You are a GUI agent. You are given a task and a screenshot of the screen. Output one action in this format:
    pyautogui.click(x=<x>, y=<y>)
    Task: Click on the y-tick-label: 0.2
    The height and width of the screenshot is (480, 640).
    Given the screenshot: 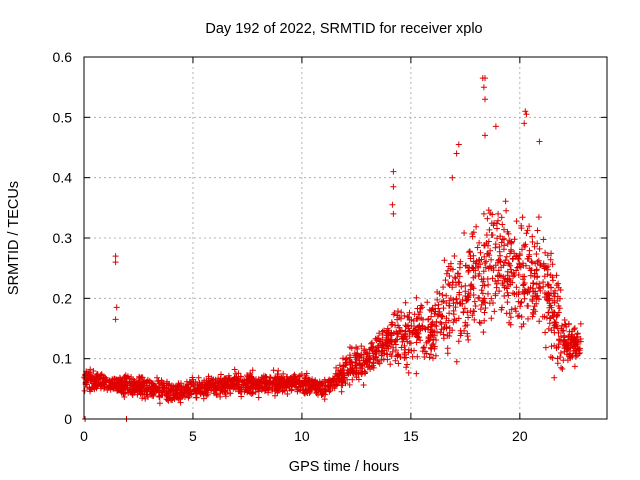 What is the action you would take?
    pyautogui.click(x=63, y=298)
    